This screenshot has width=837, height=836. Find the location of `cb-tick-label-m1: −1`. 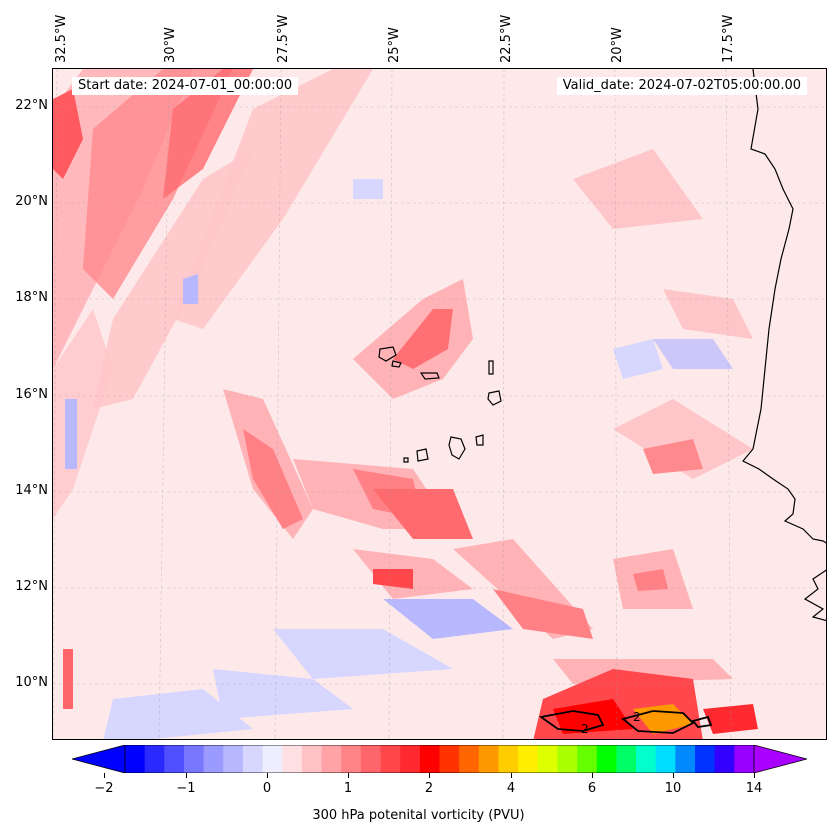

cb-tick-label-m1: −1 is located at coordinates (186, 788).